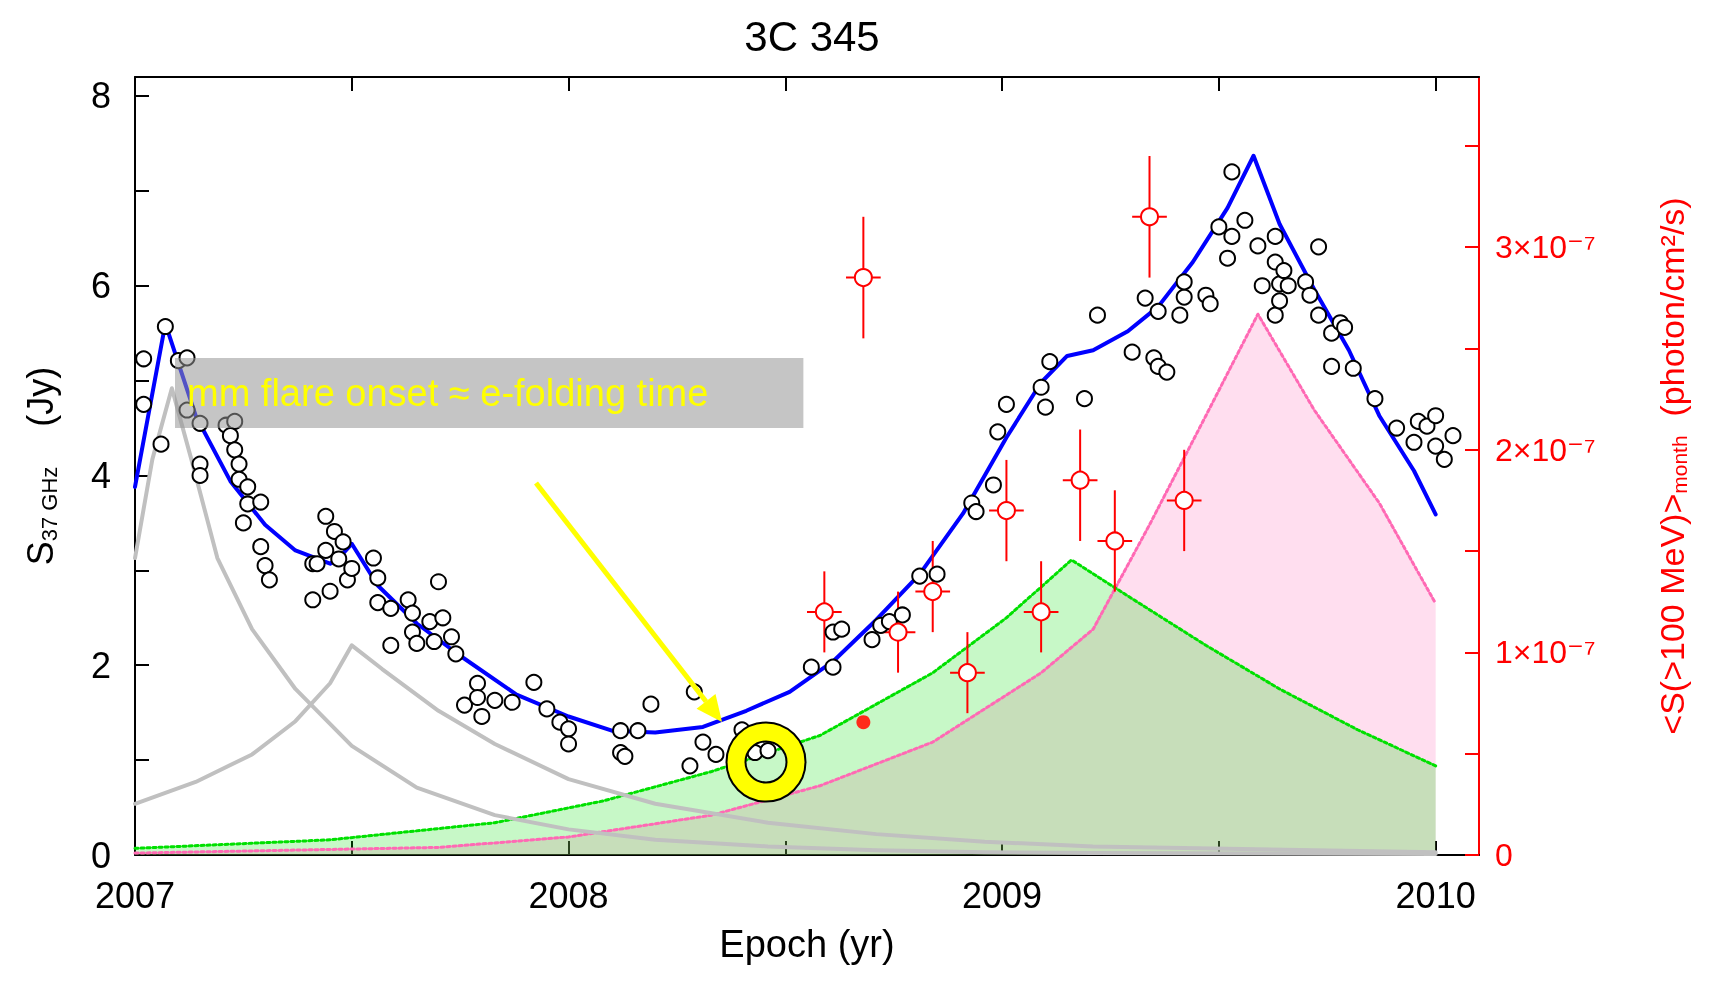  I want to click on y2-tick-label: 2×10⁻⁷, so click(1545, 449).